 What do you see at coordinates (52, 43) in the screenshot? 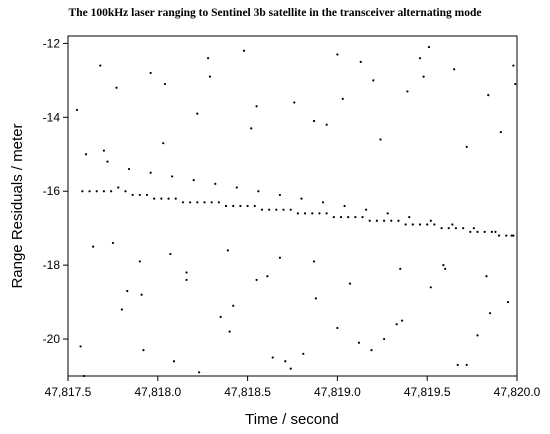
I see `y-tick-label: -12` at bounding box center [52, 43].